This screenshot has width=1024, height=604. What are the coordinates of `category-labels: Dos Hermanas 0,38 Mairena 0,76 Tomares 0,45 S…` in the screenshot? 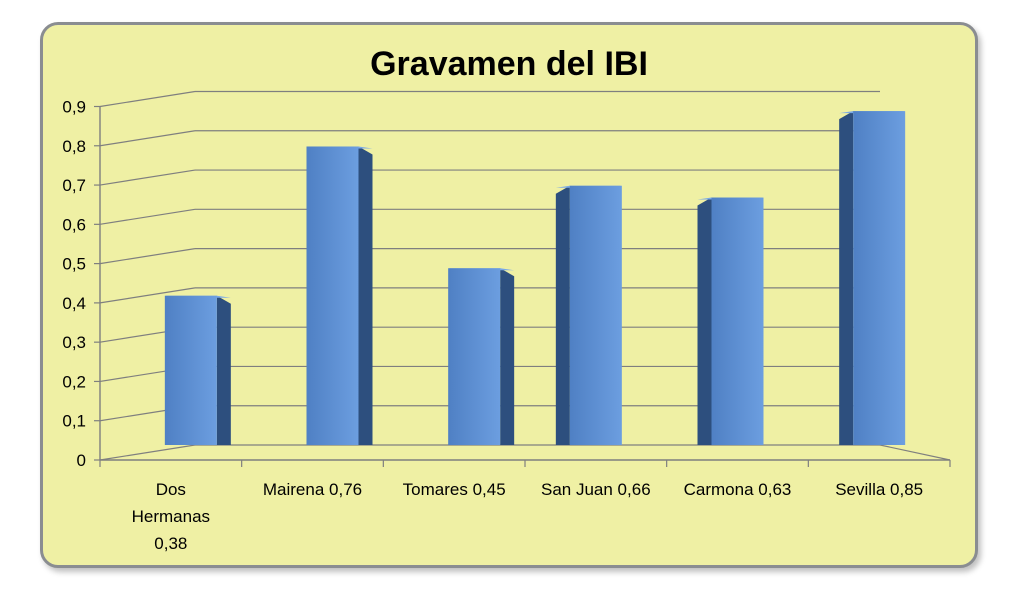 It's located at (527, 516).